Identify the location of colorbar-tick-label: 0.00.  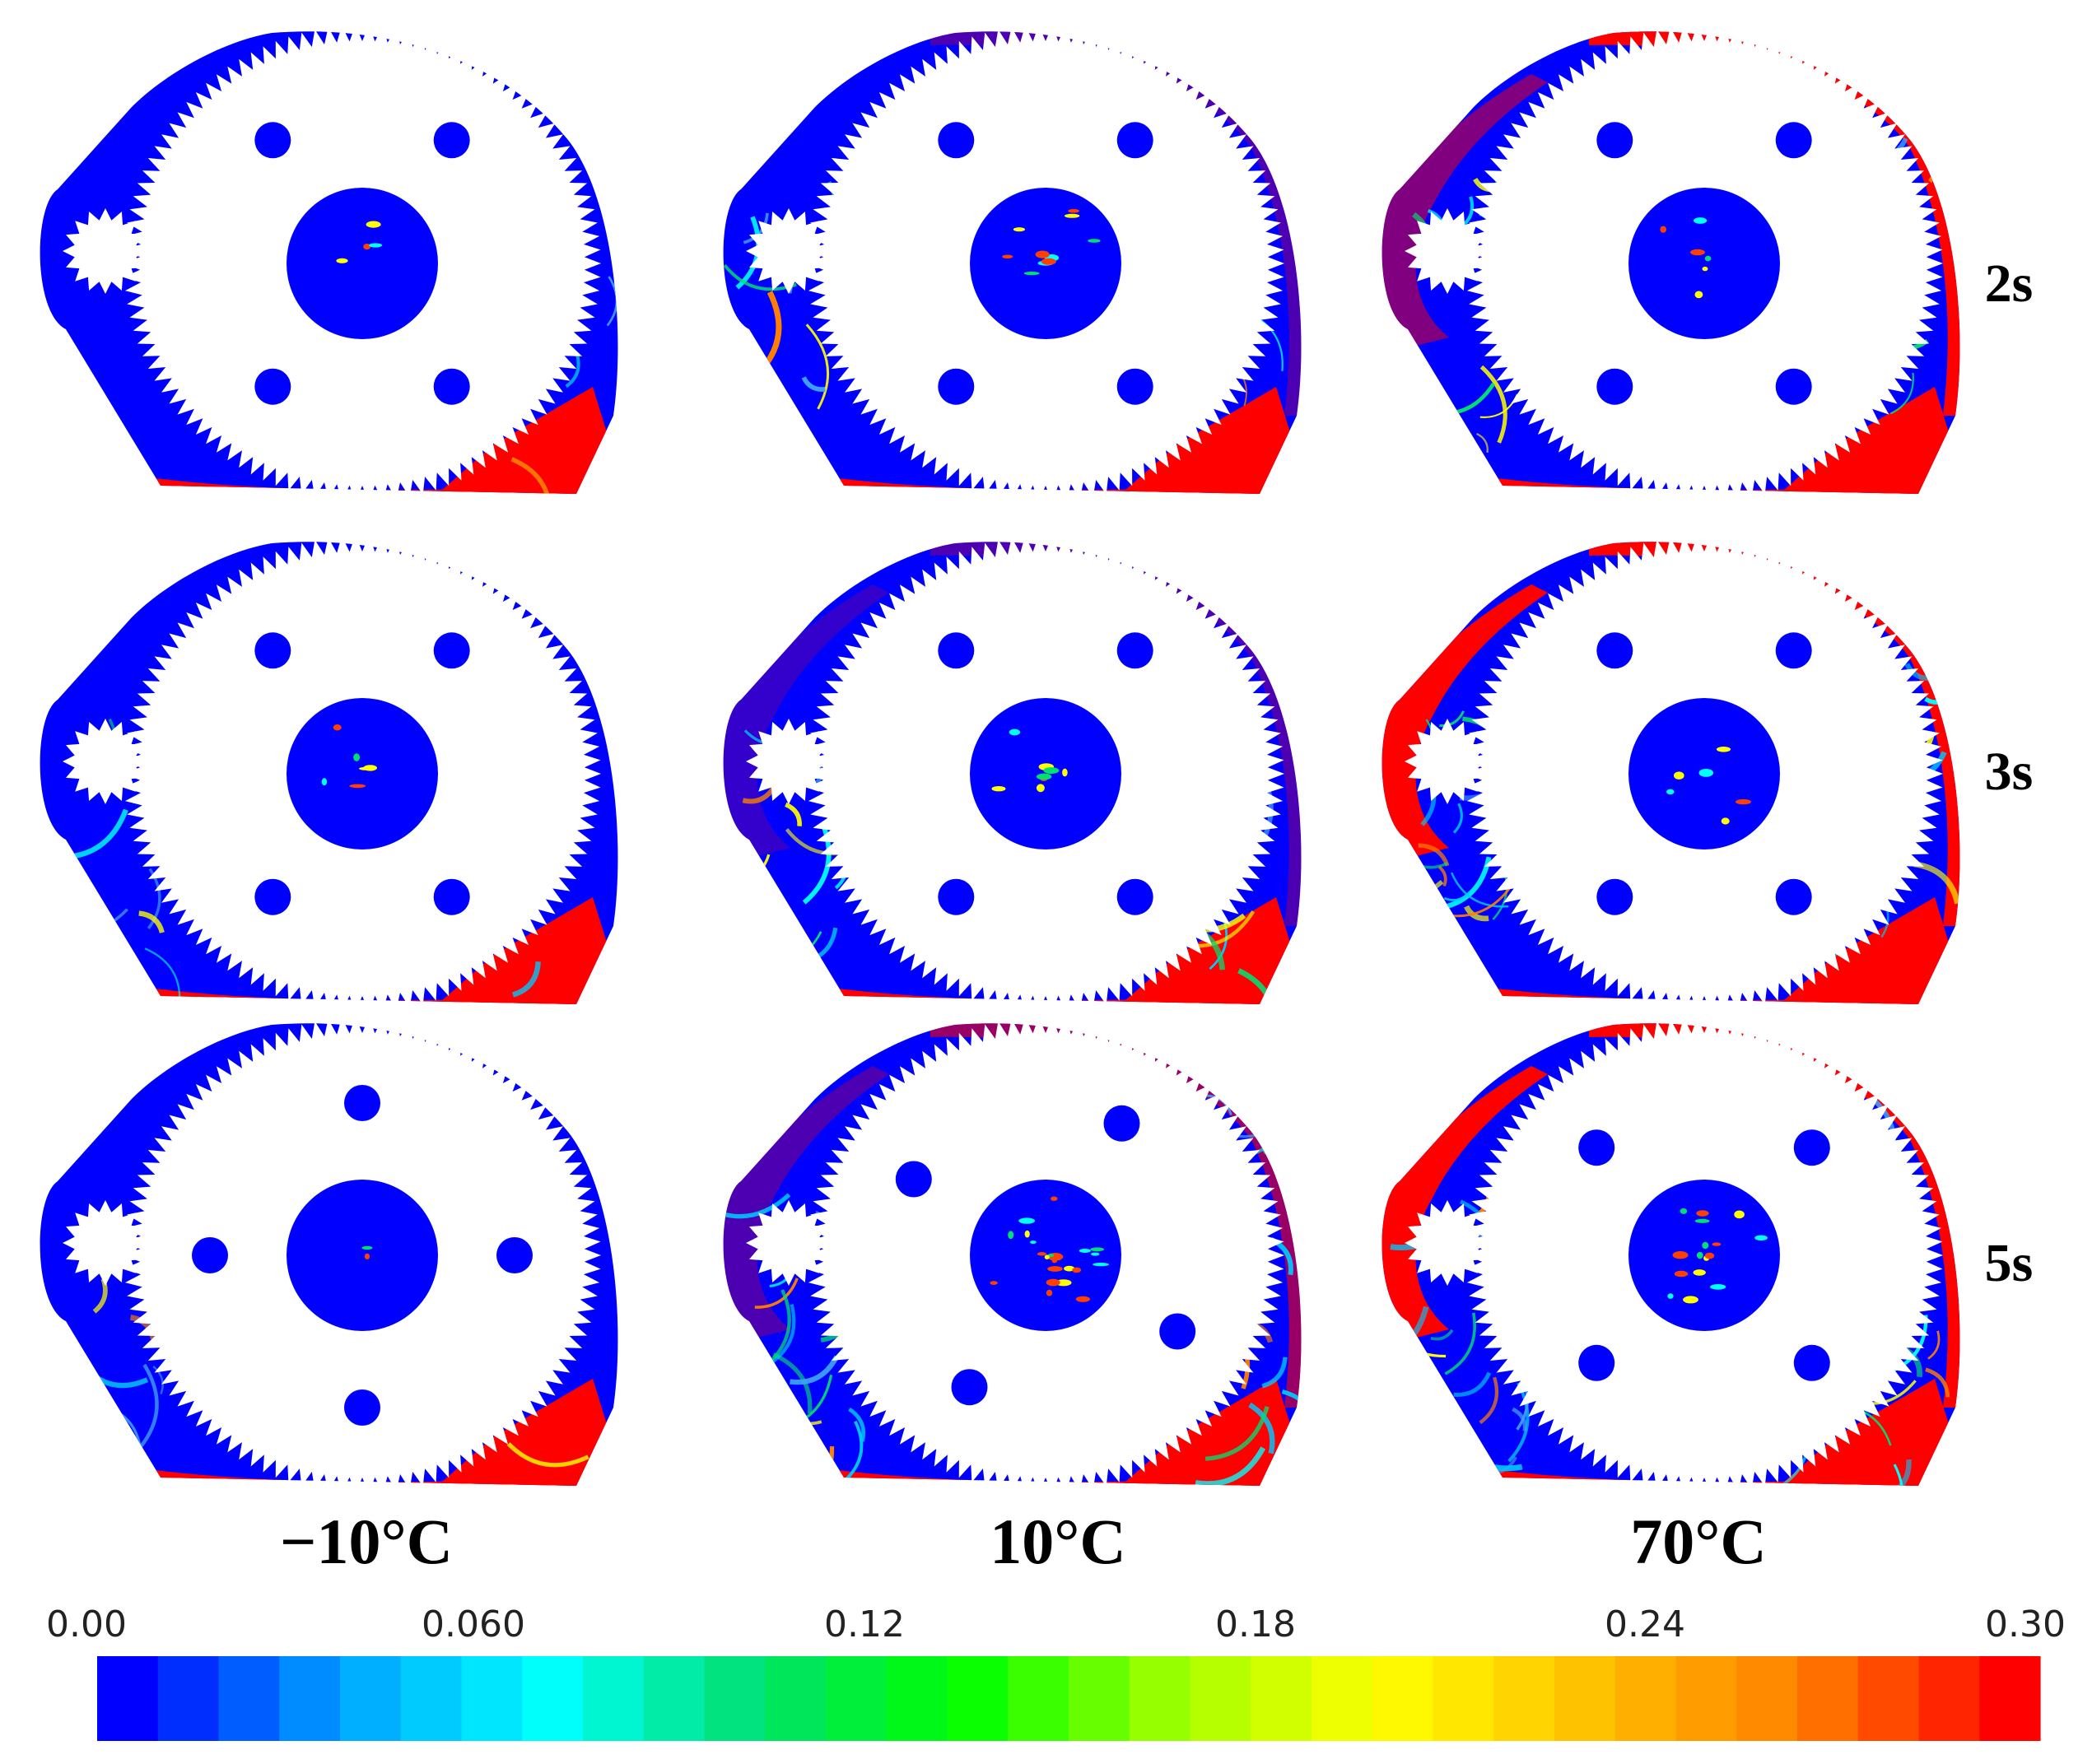
(87, 1624).